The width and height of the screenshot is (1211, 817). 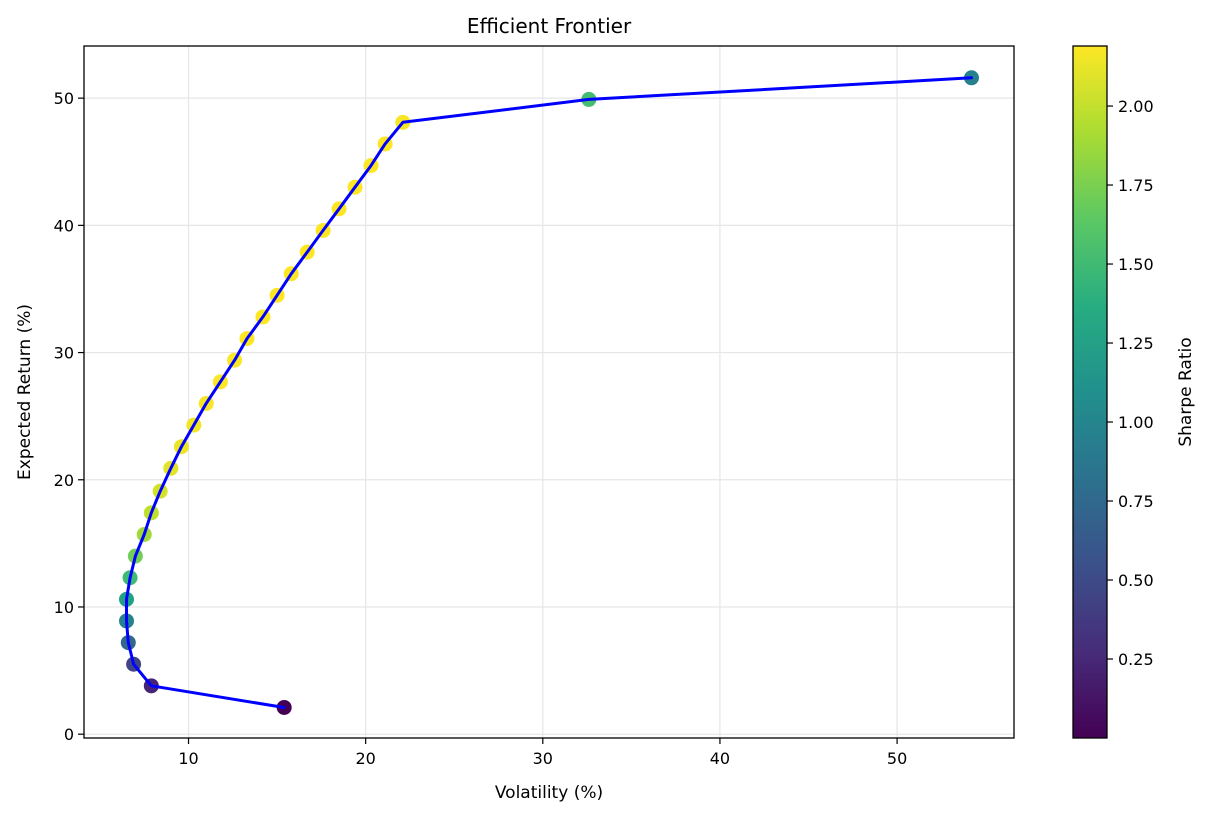 I want to click on colorbar-tick-label: 0.50, so click(x=1136, y=580).